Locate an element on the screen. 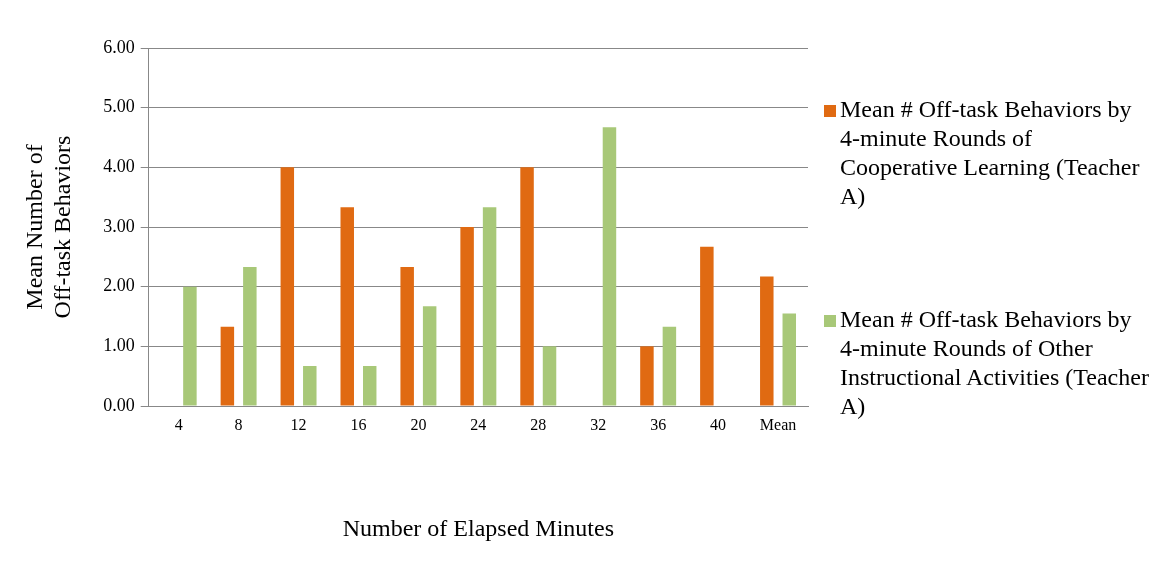  legend-label: Mean # Off-task Behaviors by 4-minute Rounds of Cooperative Learning (Teacher A) is located at coordinates (990, 153).